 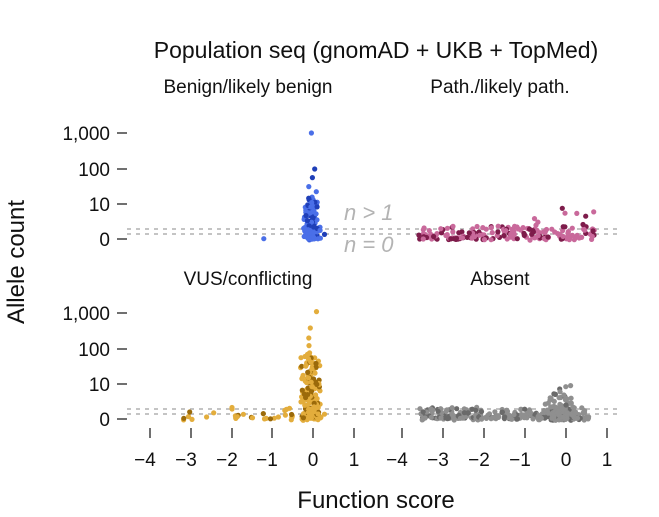 What do you see at coordinates (99, 385) in the screenshot?
I see `y-tick-label-bottom-10: 10` at bounding box center [99, 385].